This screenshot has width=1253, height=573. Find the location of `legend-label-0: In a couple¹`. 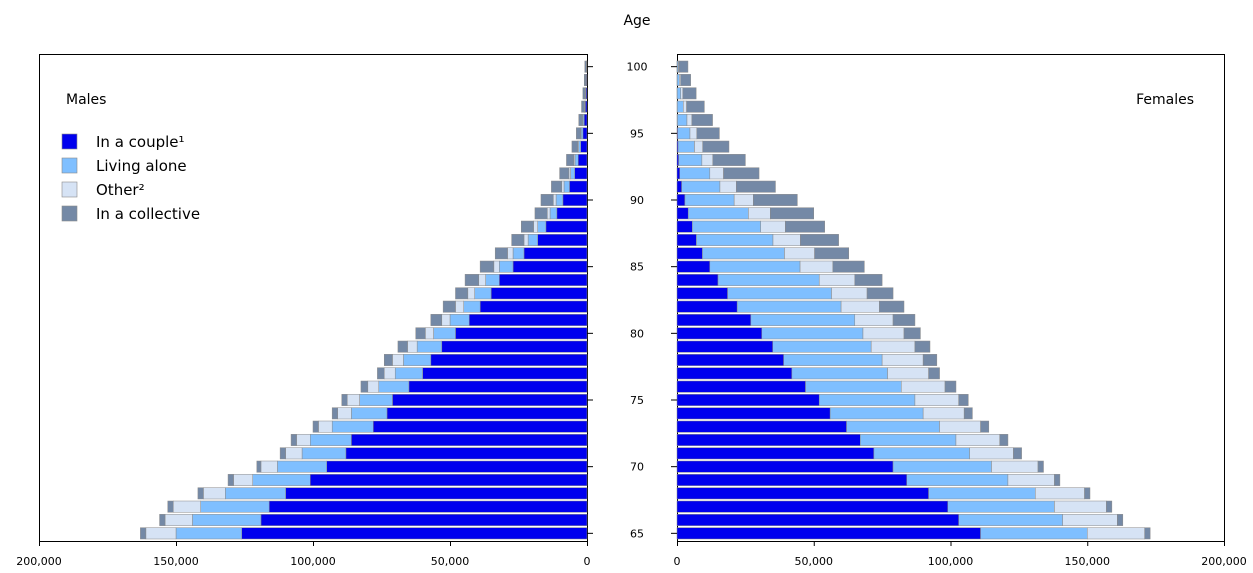

legend-label-0: In a couple¹ is located at coordinates (140, 142).